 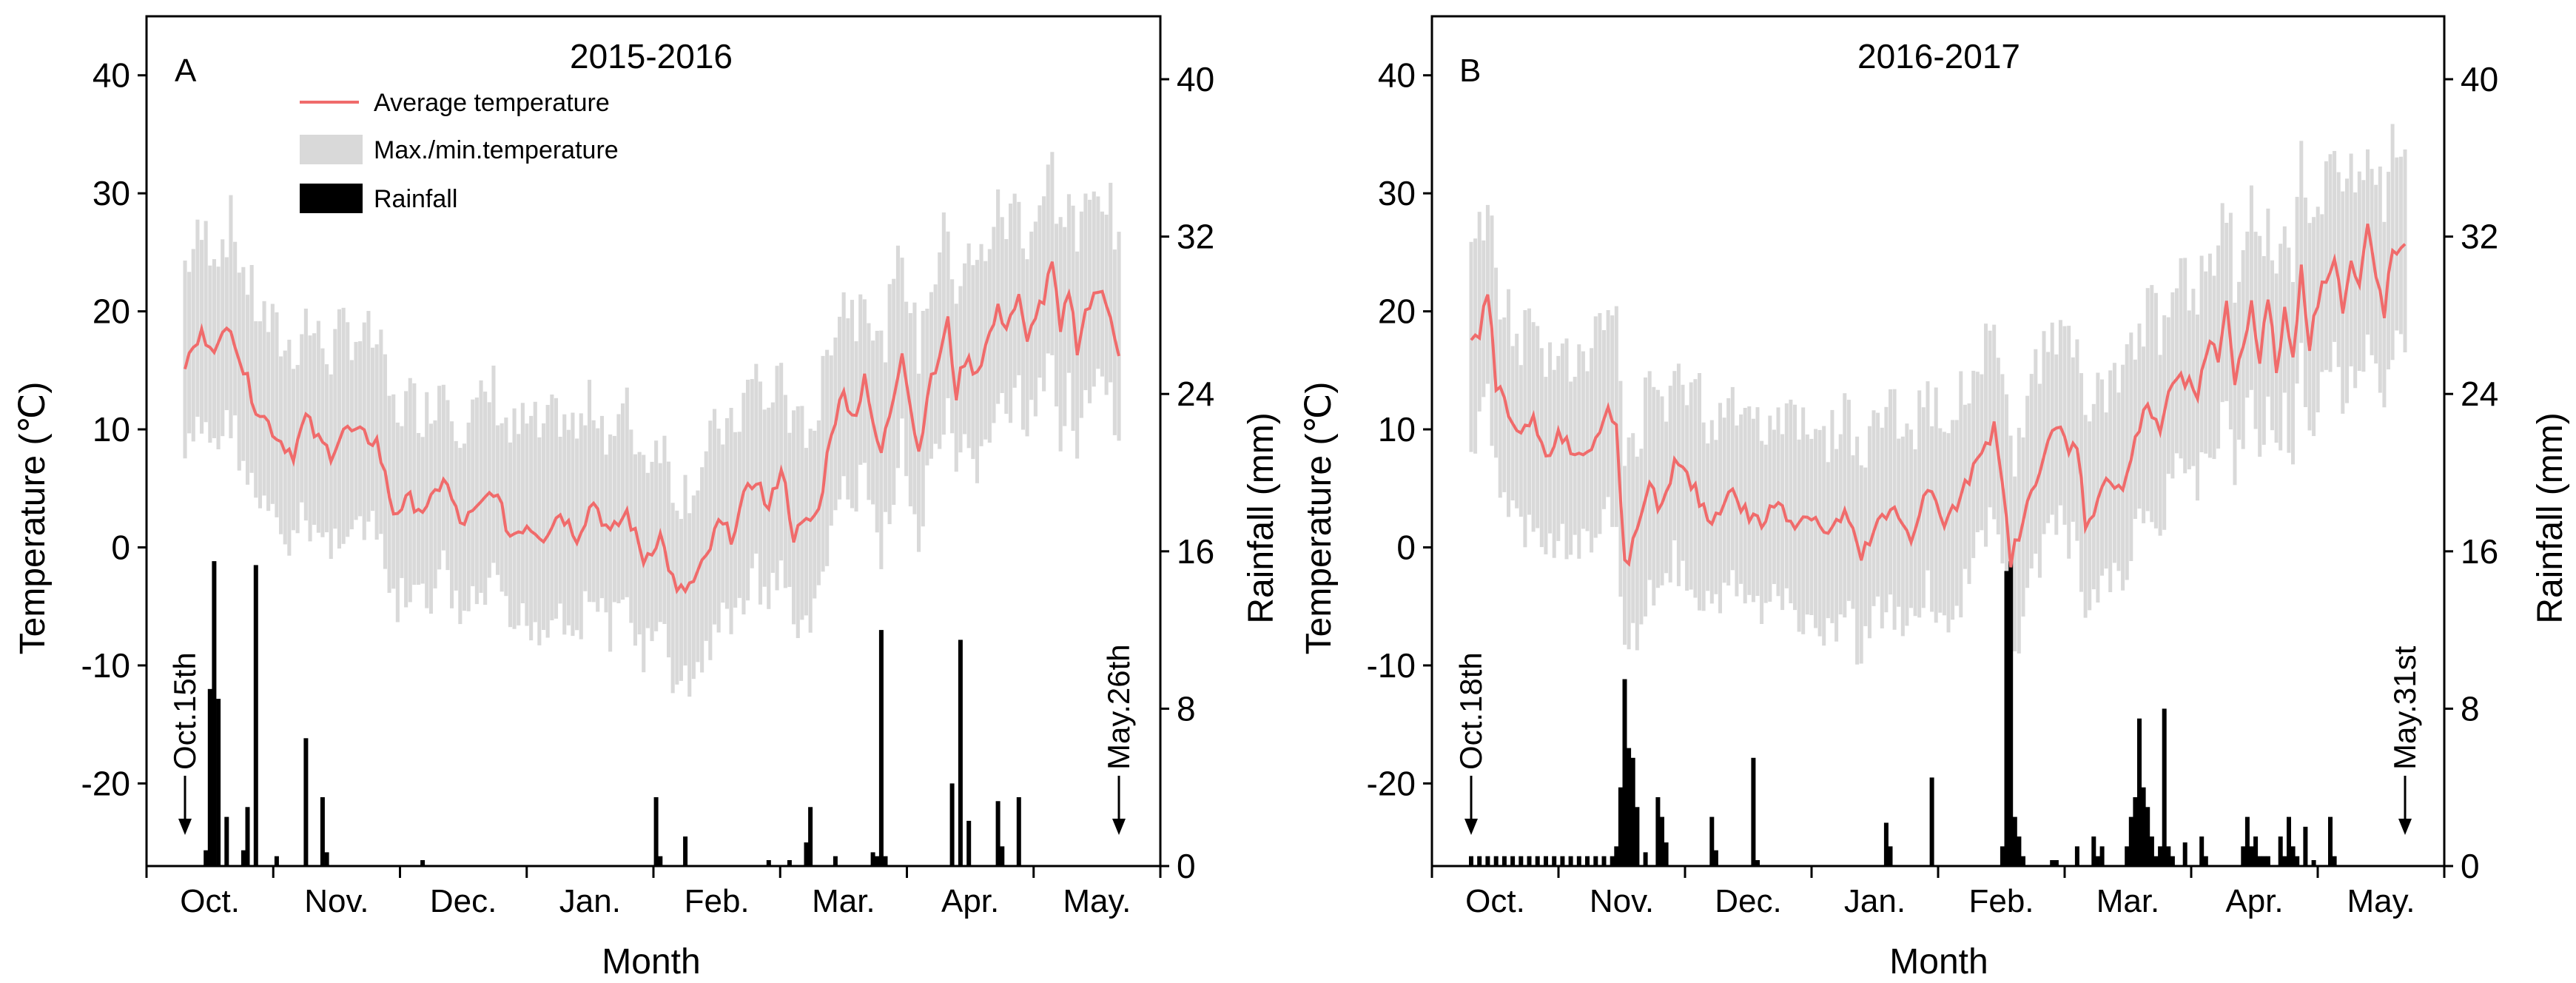 I want to click on y-tick-label-right: 0, so click(x=2470, y=866).